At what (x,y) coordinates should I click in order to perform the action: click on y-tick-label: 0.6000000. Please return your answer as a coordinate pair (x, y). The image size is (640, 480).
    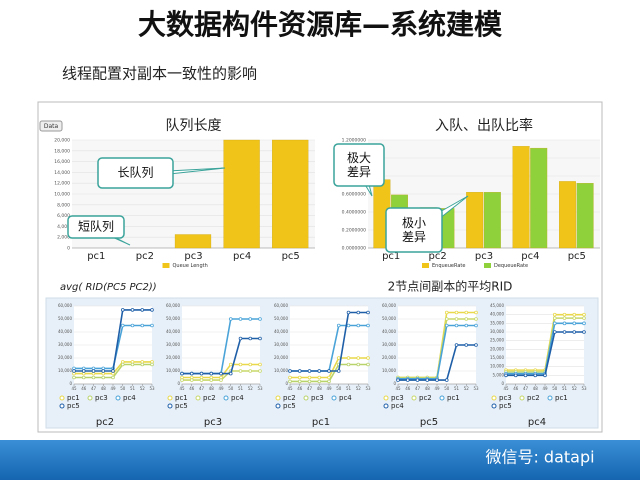
    Looking at the image, I should click on (354, 195).